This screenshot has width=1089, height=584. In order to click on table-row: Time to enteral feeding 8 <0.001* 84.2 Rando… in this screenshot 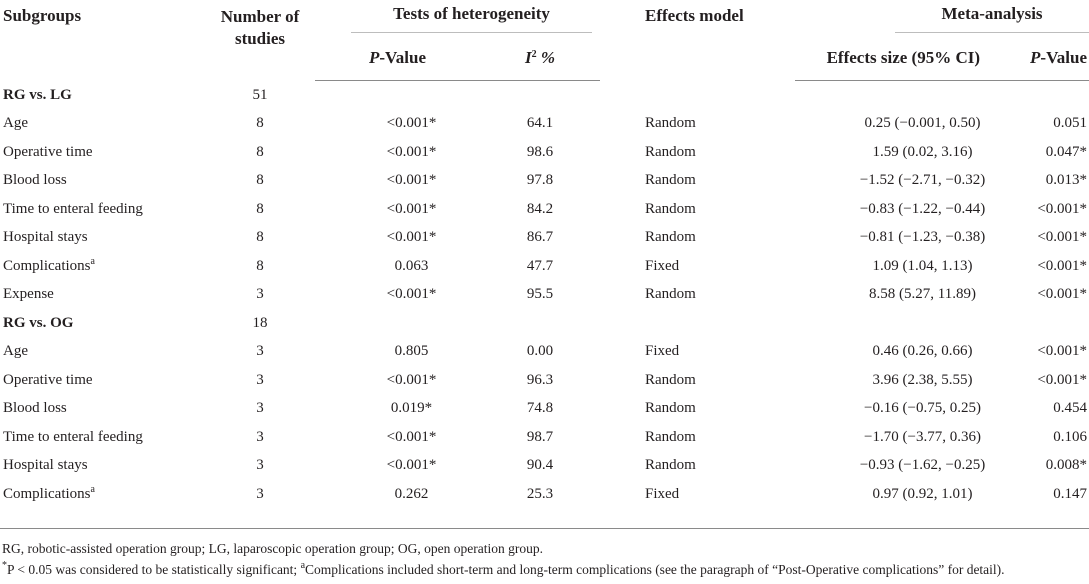, I will do `click(544, 209)`.